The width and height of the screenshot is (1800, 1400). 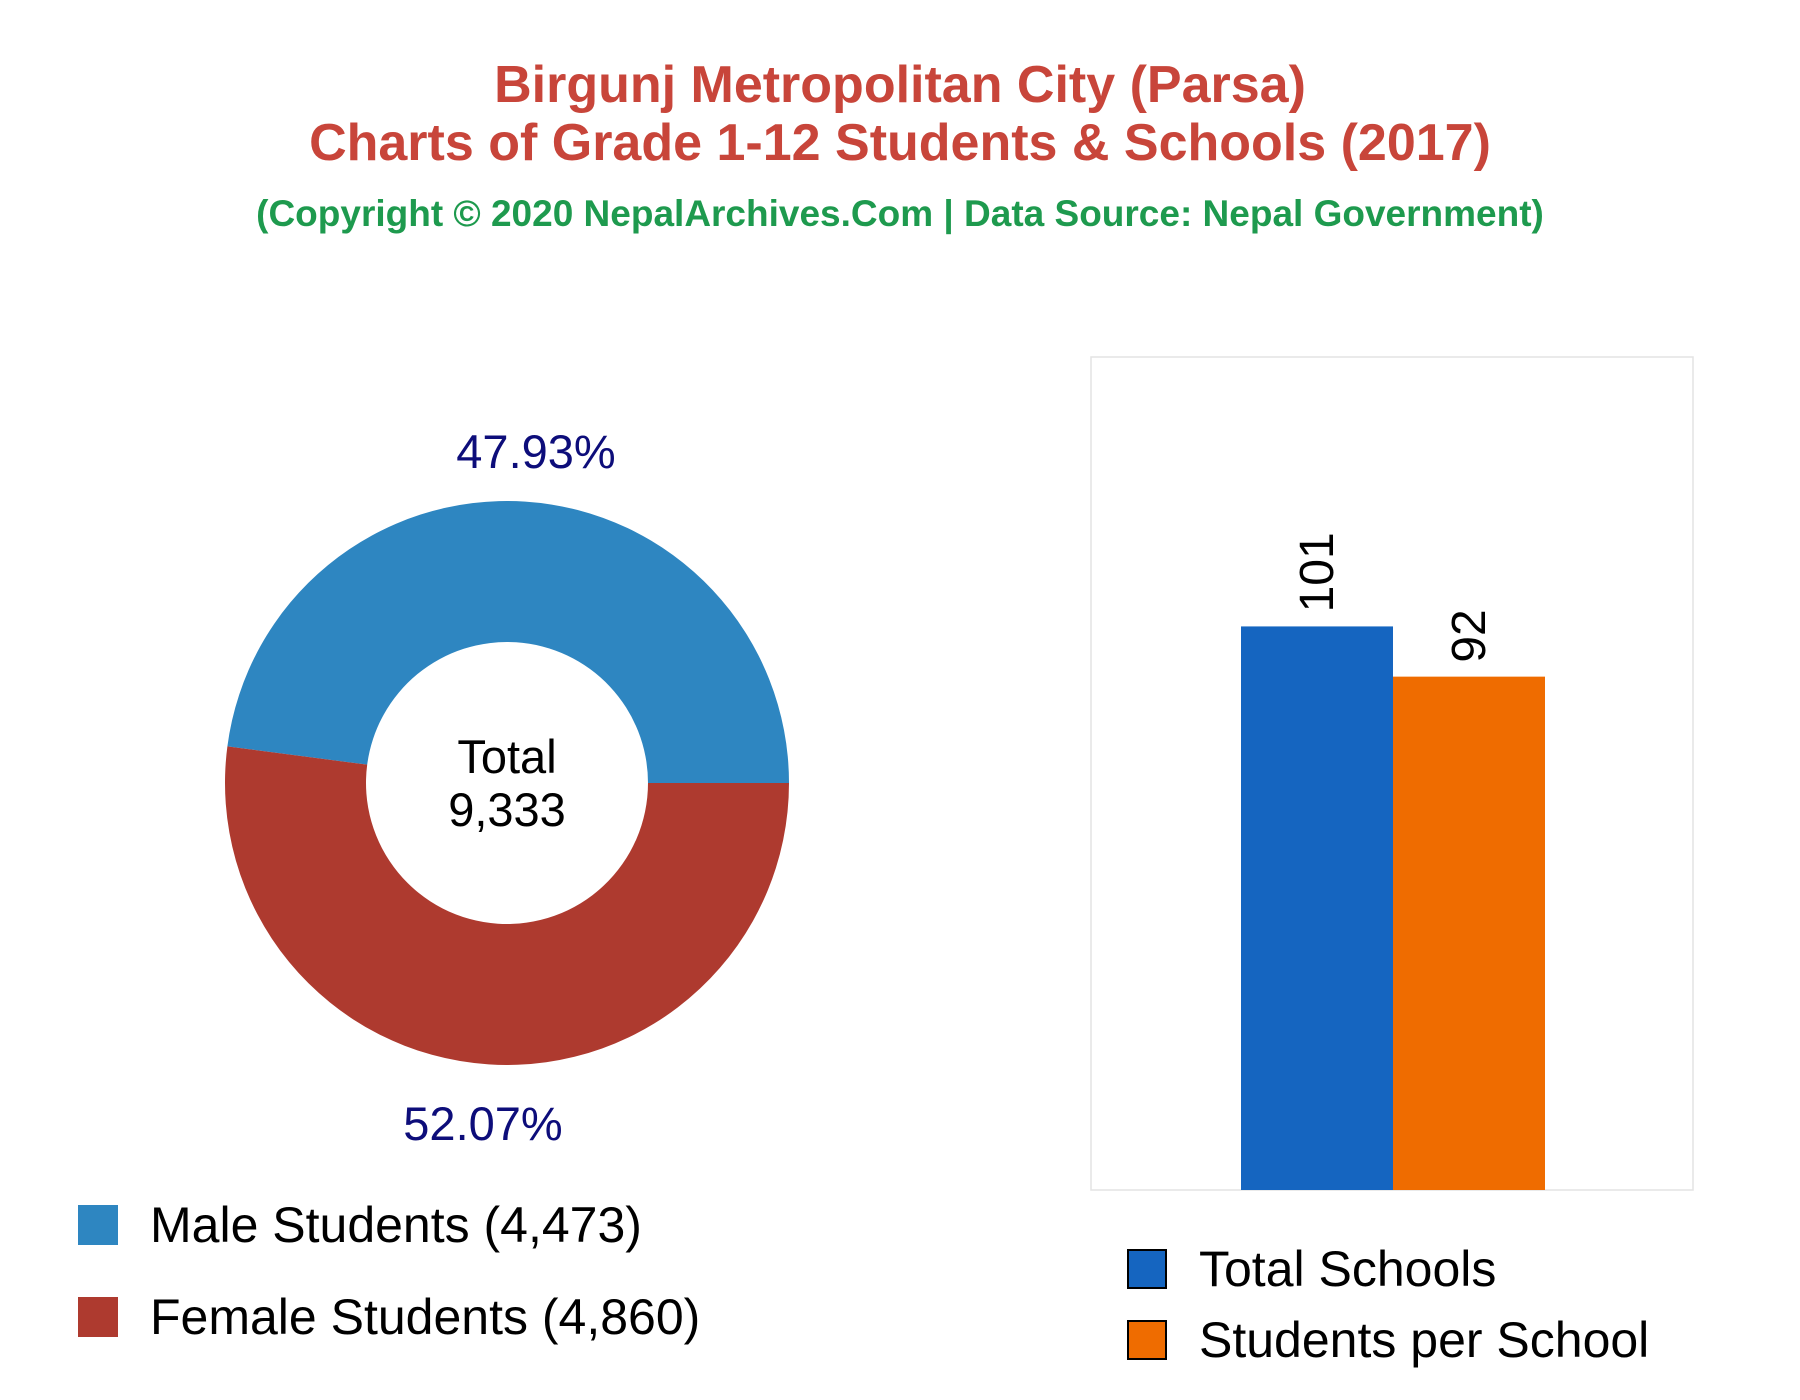 I want to click on donut-center-value: 9,333, so click(x=507, y=809).